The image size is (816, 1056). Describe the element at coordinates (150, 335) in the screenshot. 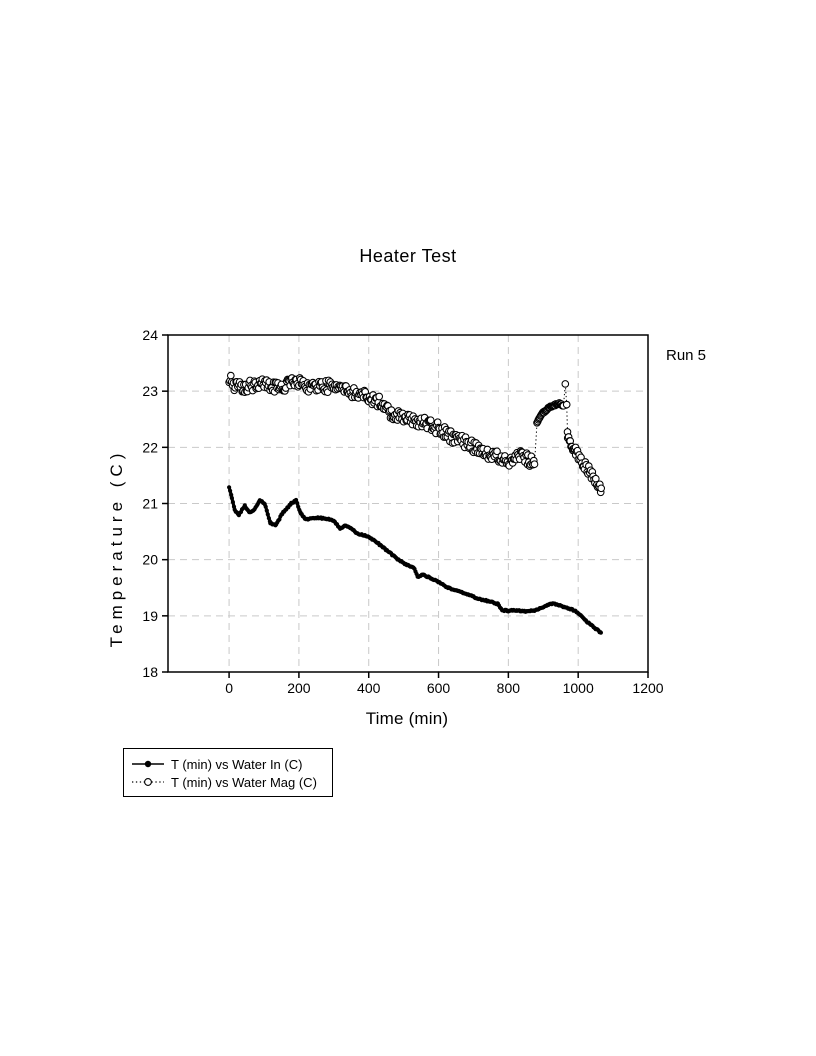

I see `y-tick-label: 24` at that location.